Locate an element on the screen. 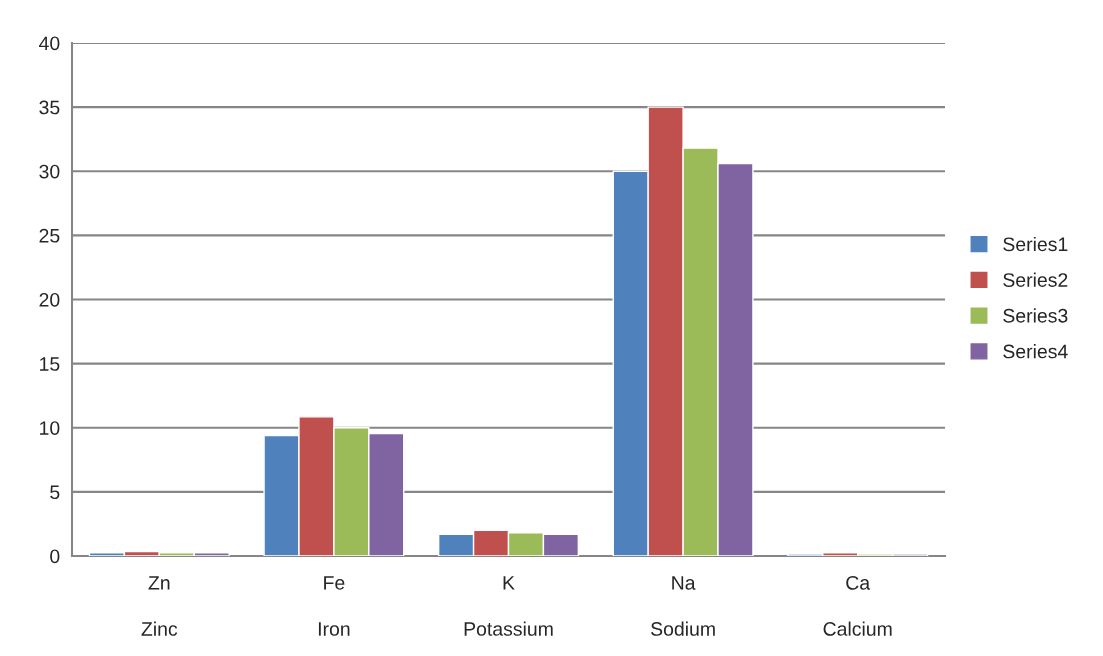 The height and width of the screenshot is (656, 1103). y-tick-label: 5 is located at coordinates (55, 492).